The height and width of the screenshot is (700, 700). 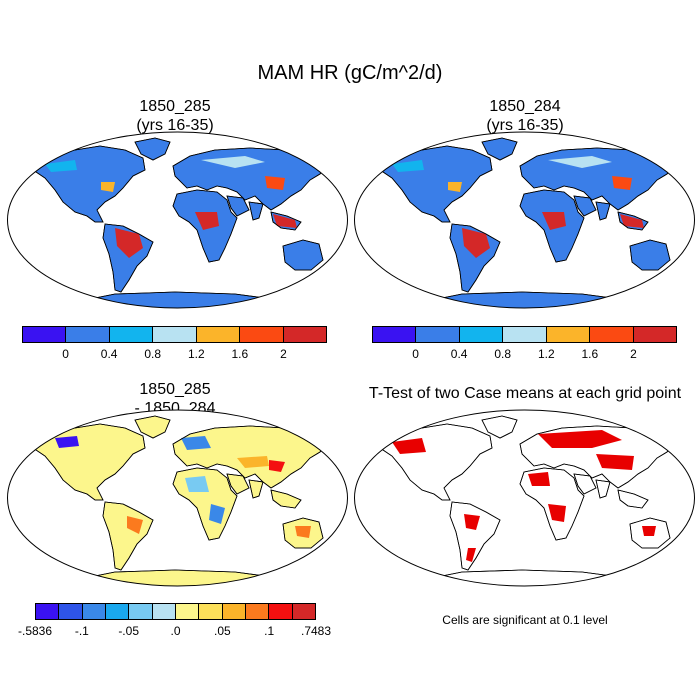 I want to click on colorbar-tick-label: 0, so click(x=65, y=354).